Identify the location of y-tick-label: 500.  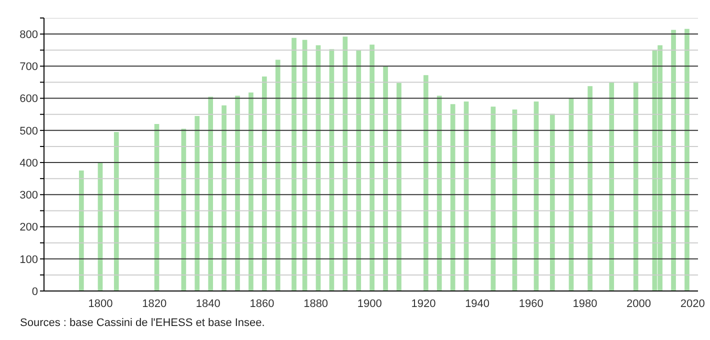
(29, 131).